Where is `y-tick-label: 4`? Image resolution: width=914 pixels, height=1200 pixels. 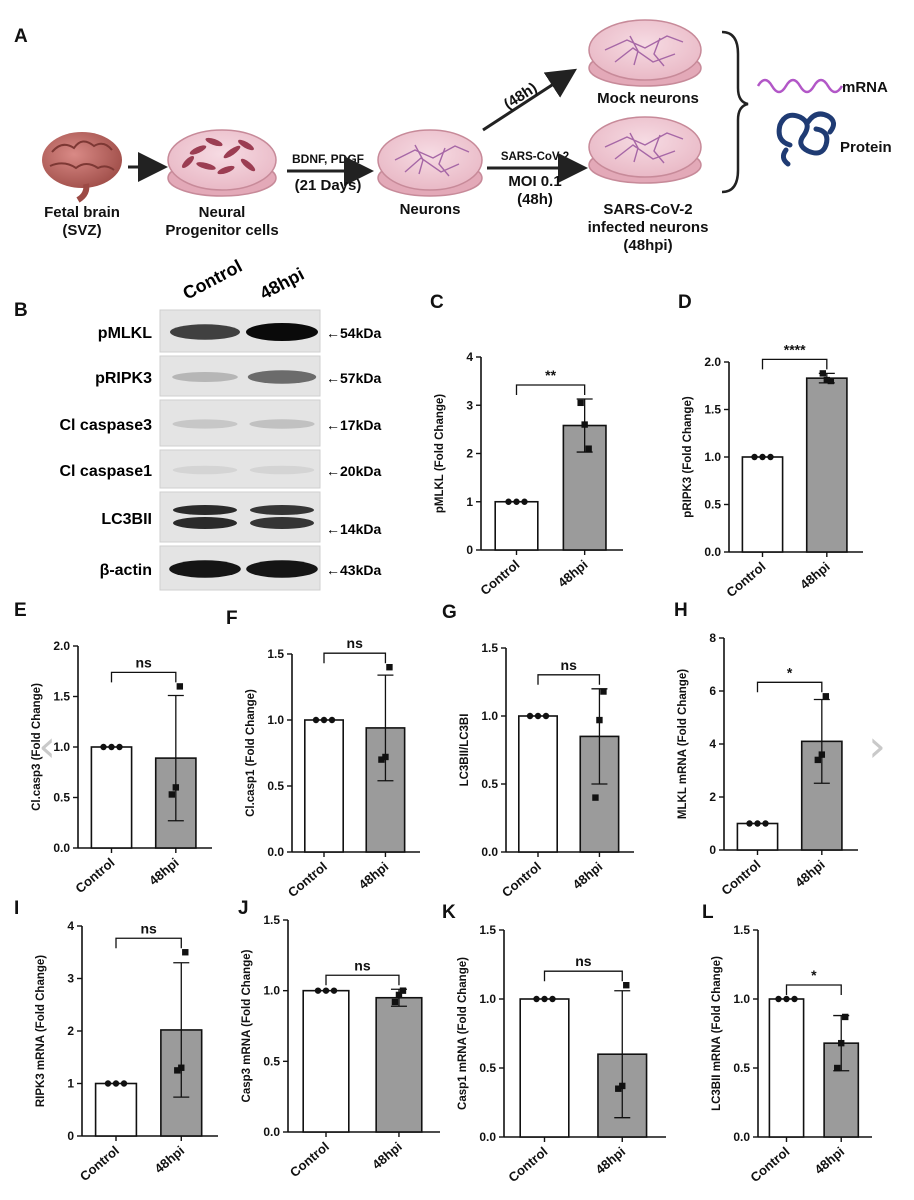 y-tick-label: 4 is located at coordinates (70, 926).